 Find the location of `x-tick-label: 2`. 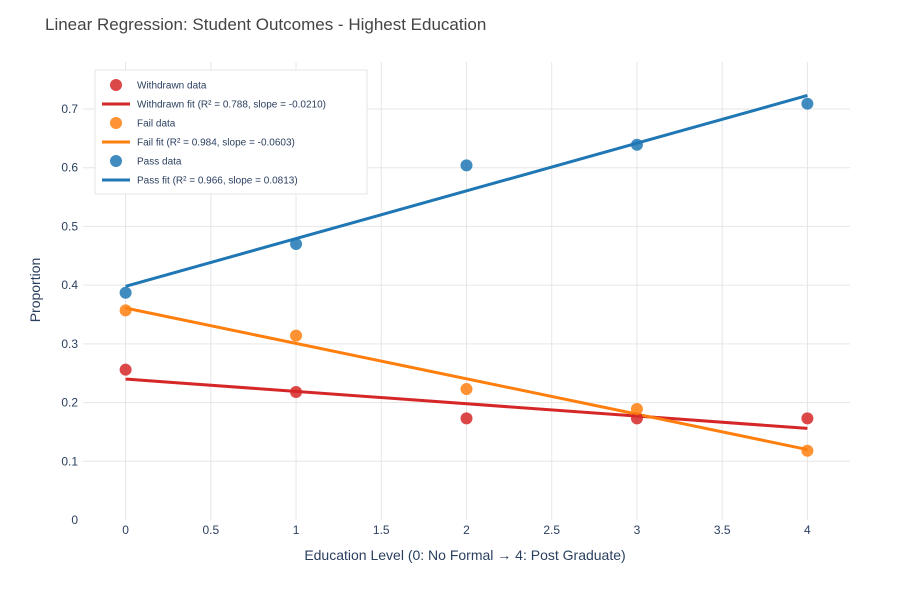

x-tick-label: 2 is located at coordinates (466, 530).